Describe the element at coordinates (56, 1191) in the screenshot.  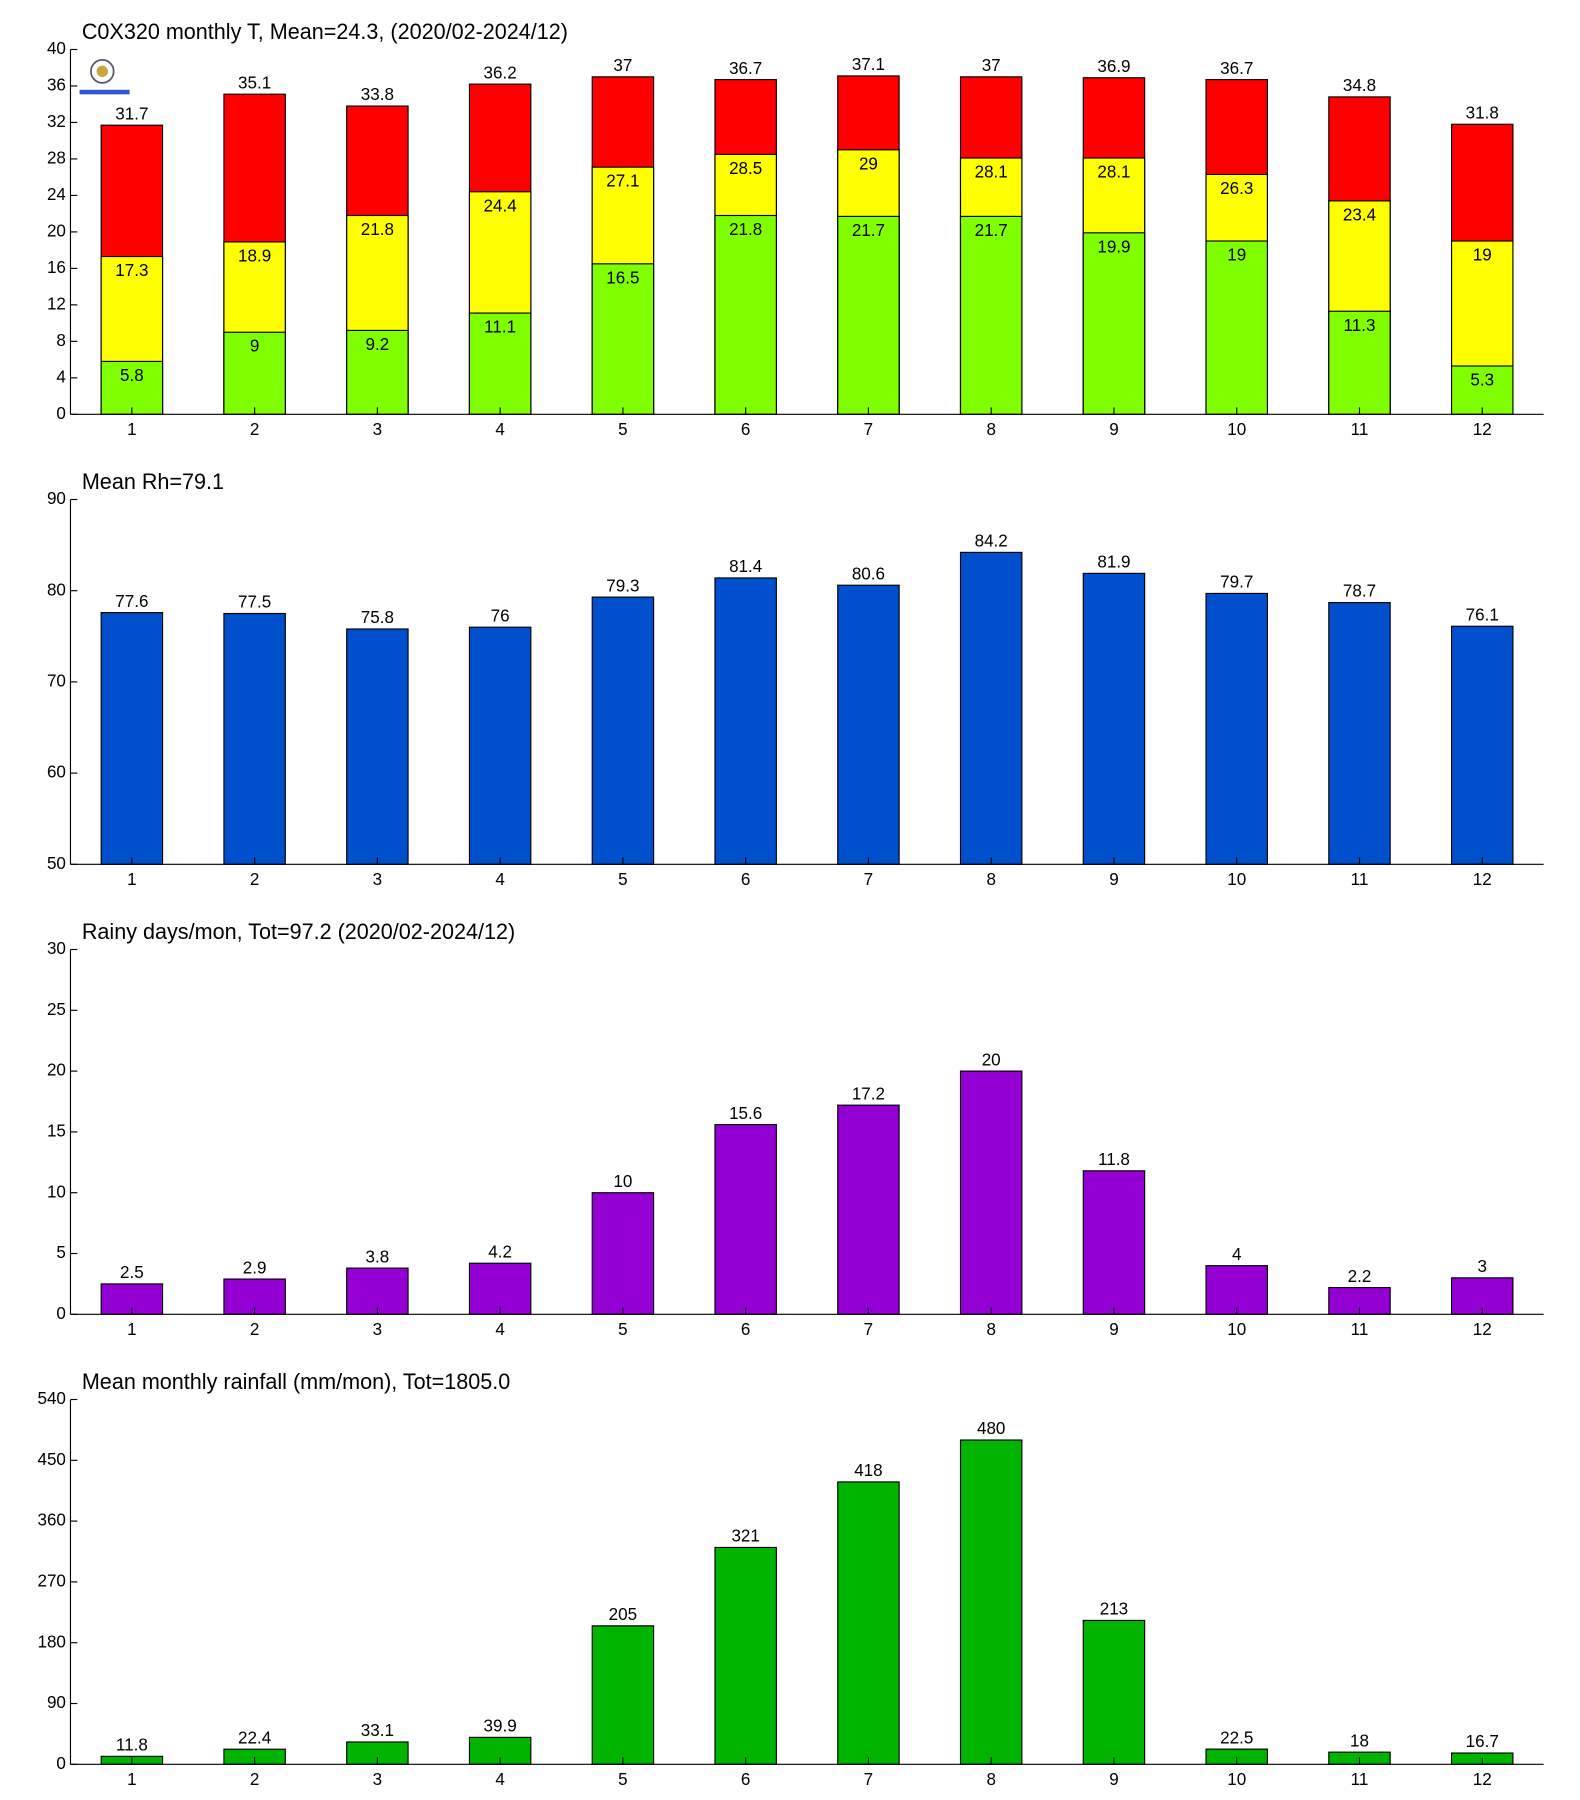
I see `y-tick-label: 10` at that location.